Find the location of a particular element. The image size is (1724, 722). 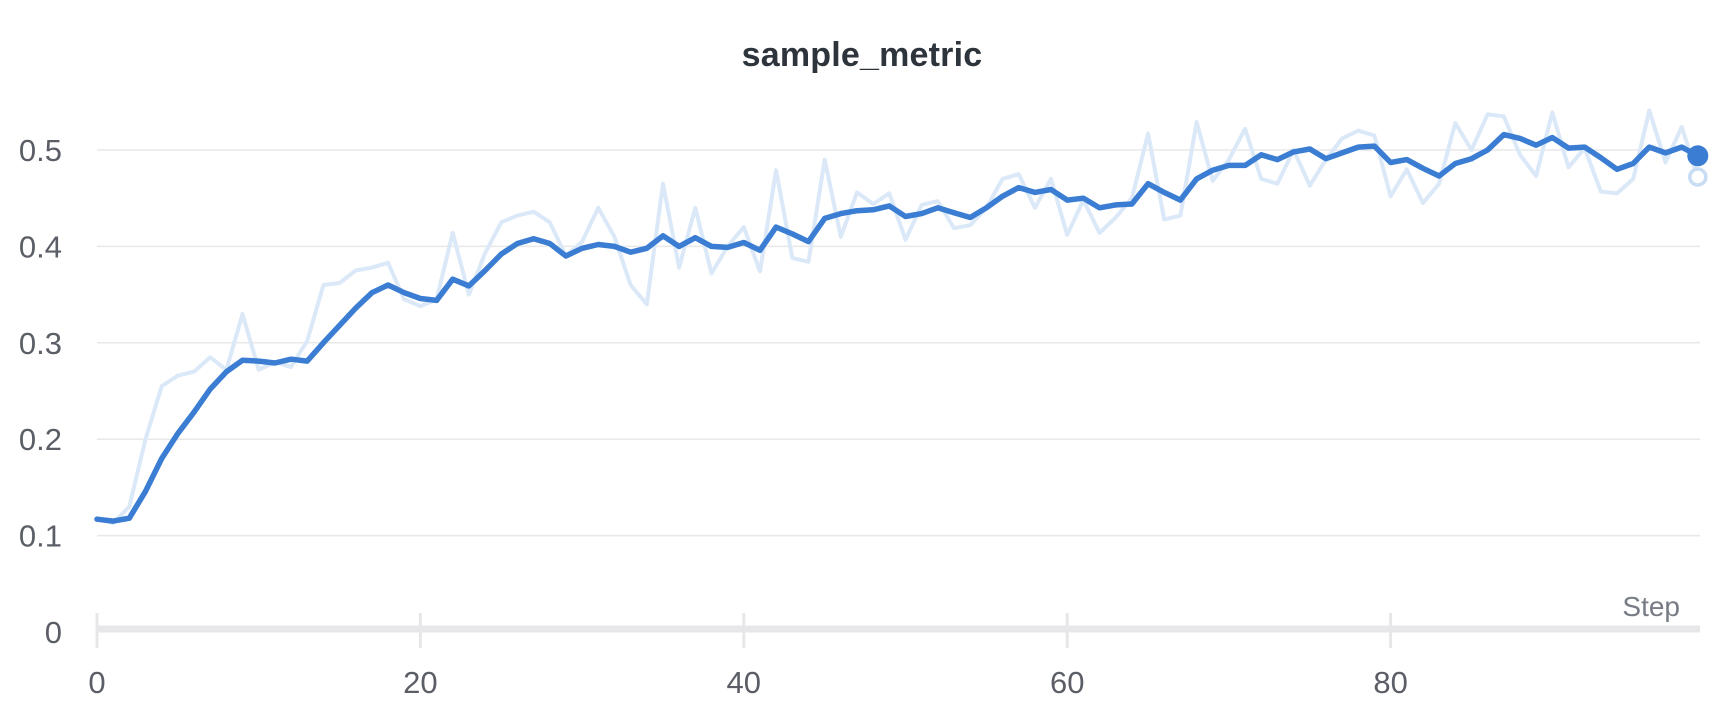

chart-title: sample_metric is located at coordinates (862, 55).